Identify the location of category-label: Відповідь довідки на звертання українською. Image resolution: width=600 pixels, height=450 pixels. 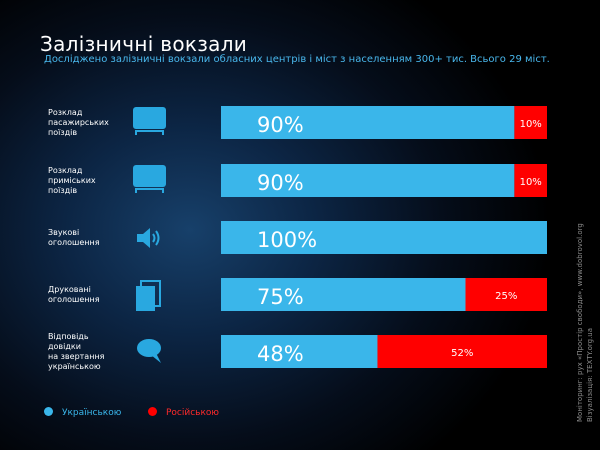
(88, 352).